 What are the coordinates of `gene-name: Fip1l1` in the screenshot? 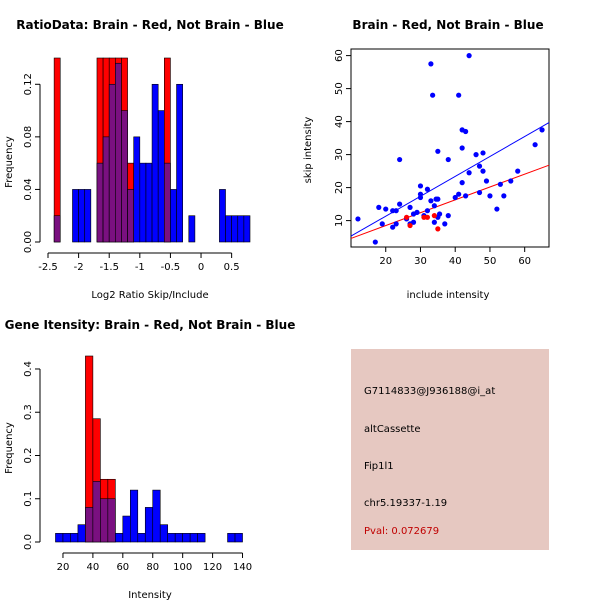 It's located at (379, 466).